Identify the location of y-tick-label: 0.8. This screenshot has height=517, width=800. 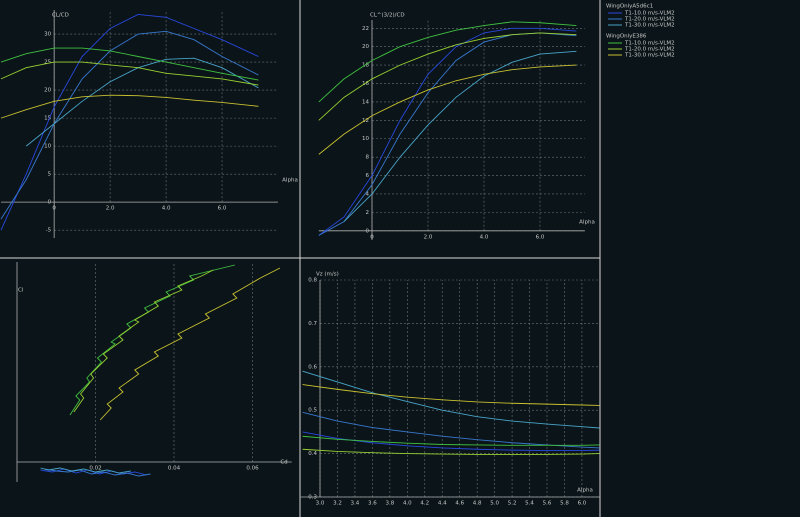
(312, 281).